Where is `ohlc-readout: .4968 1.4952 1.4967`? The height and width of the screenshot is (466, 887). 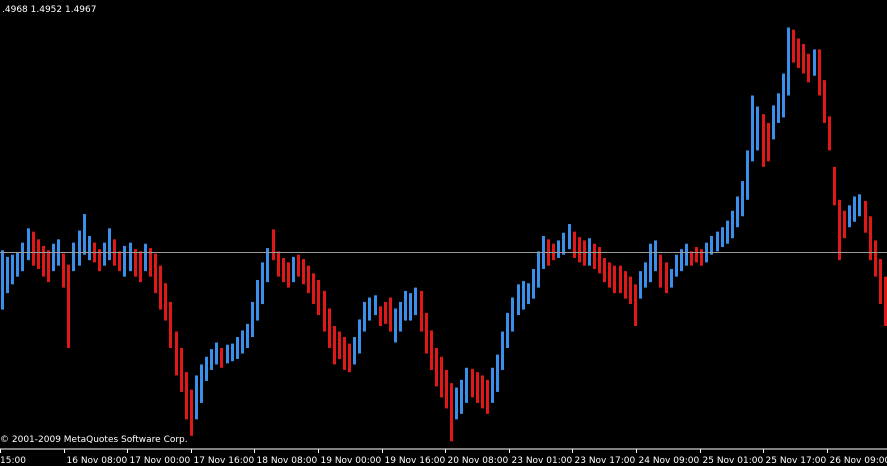 ohlc-readout: .4968 1.4952 1.4967 is located at coordinates (49, 10).